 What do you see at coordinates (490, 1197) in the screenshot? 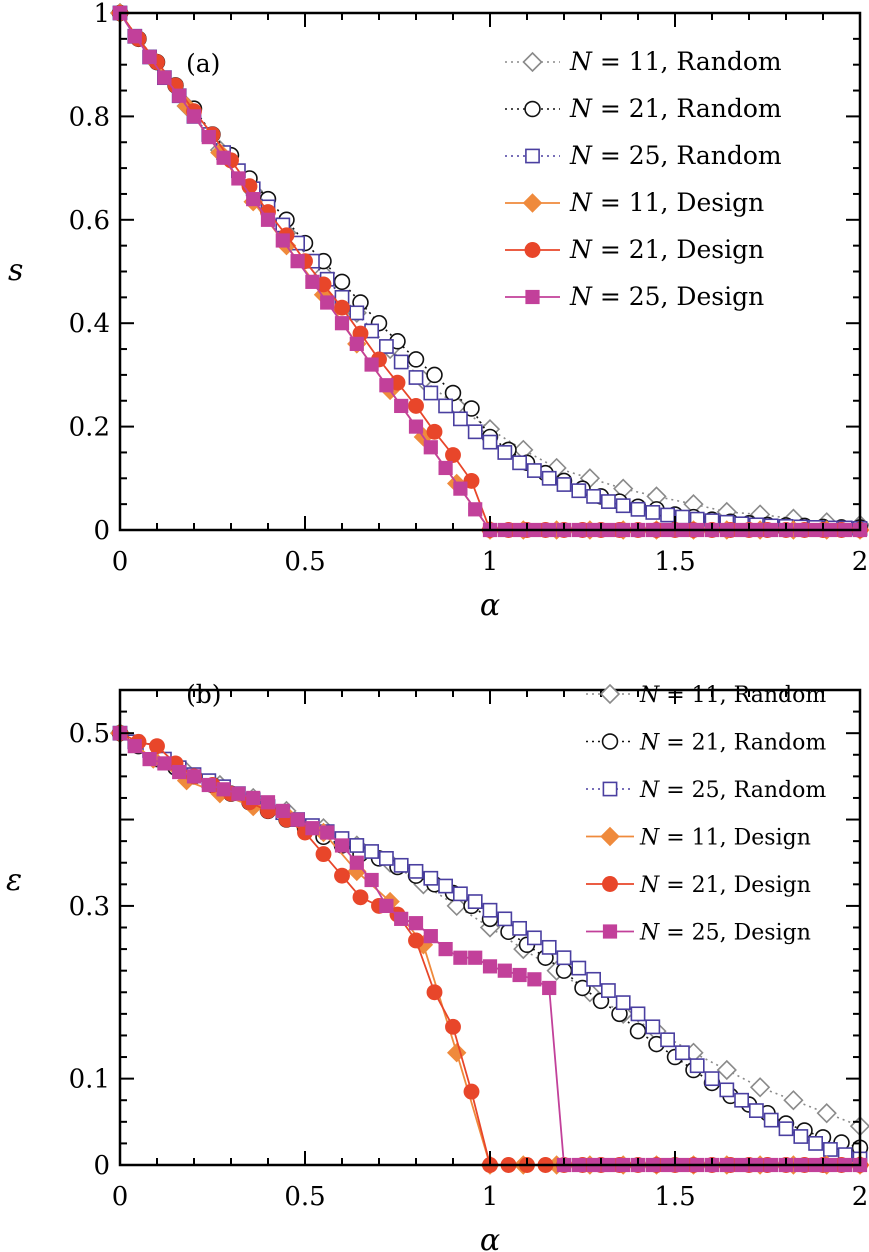
I see `x-tick-label: 1` at bounding box center [490, 1197].